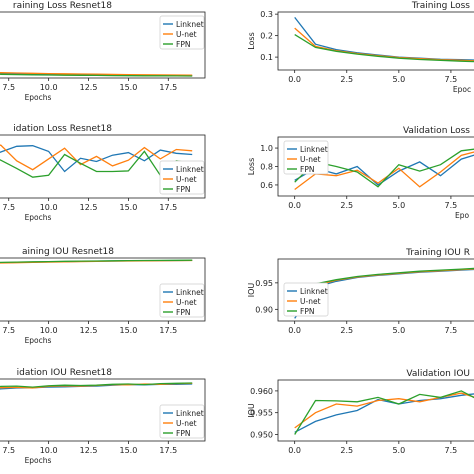  Describe the element at coordinates (68, 252) in the screenshot. I see `chart-title: aining IOU Resnet18` at that location.